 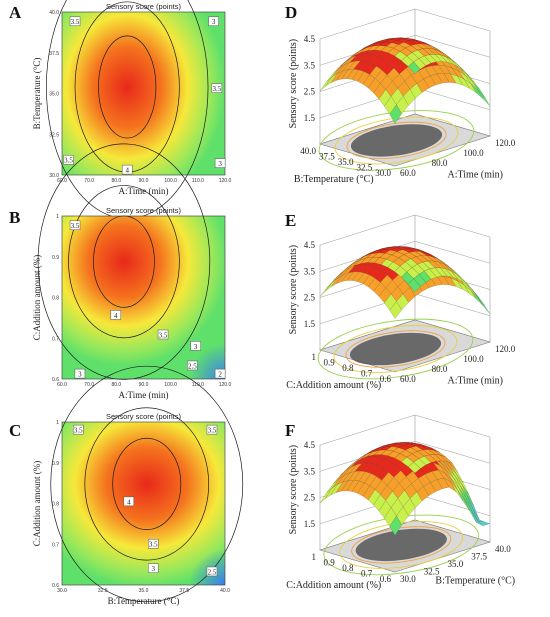 What do you see at coordinates (503, 549) in the screenshot?
I see `x-tick-label: 40.0` at bounding box center [503, 549].